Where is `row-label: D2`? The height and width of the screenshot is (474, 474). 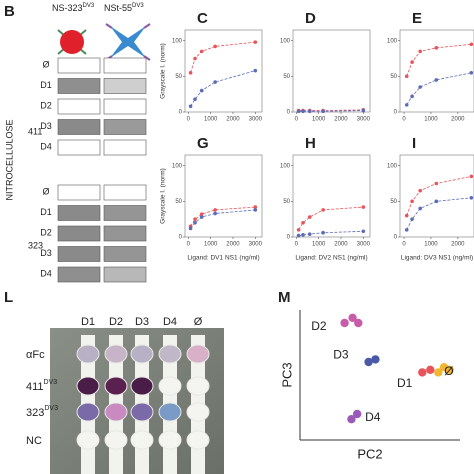
row-label: D2 is located at coordinates (46, 105).